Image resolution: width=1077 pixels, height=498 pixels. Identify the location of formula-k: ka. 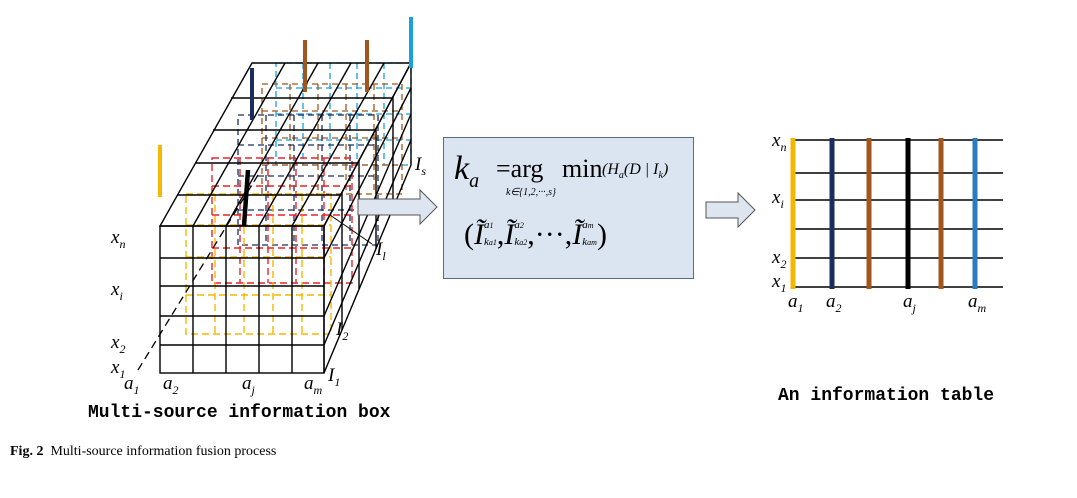
(467, 171).